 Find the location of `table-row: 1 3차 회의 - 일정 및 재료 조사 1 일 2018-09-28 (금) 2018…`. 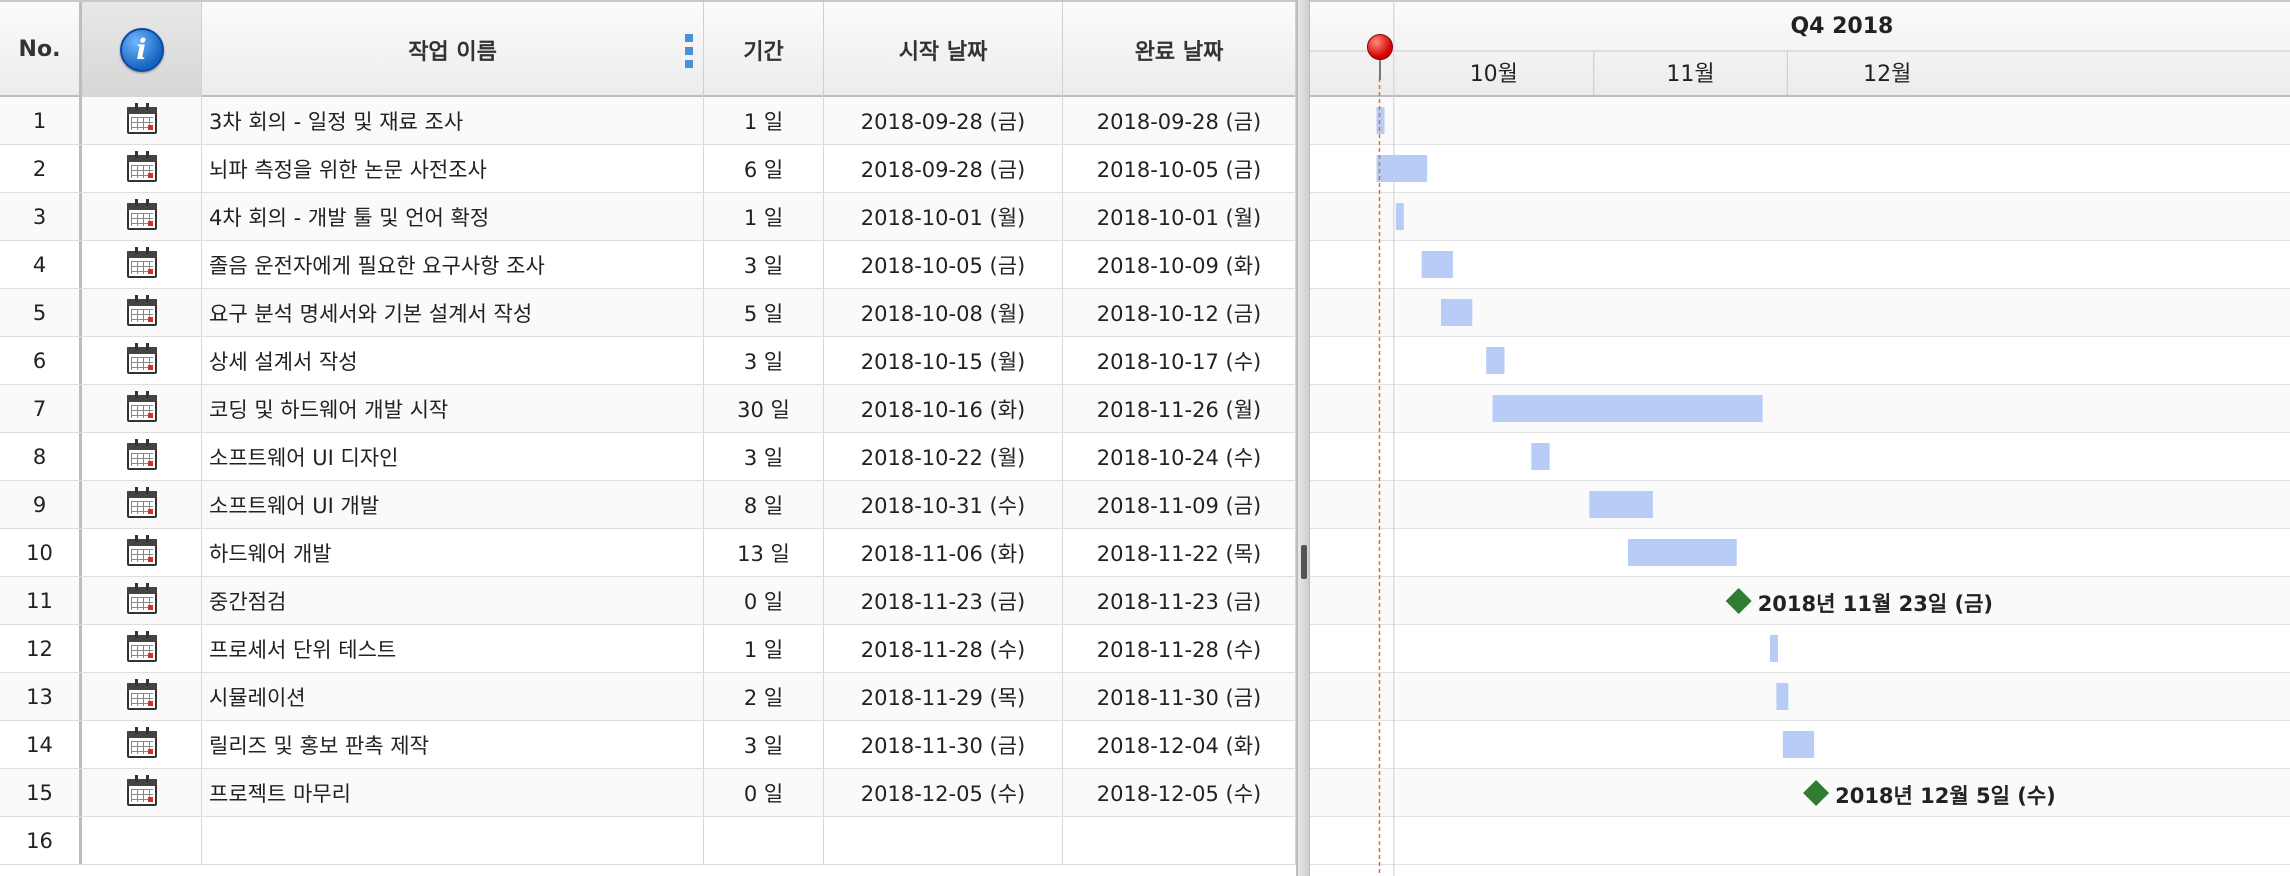

table-row: 1 3차 회의 - 일정 및 재료 조사 1 일 2018-09-28 (금) 2018… is located at coordinates (648, 121).